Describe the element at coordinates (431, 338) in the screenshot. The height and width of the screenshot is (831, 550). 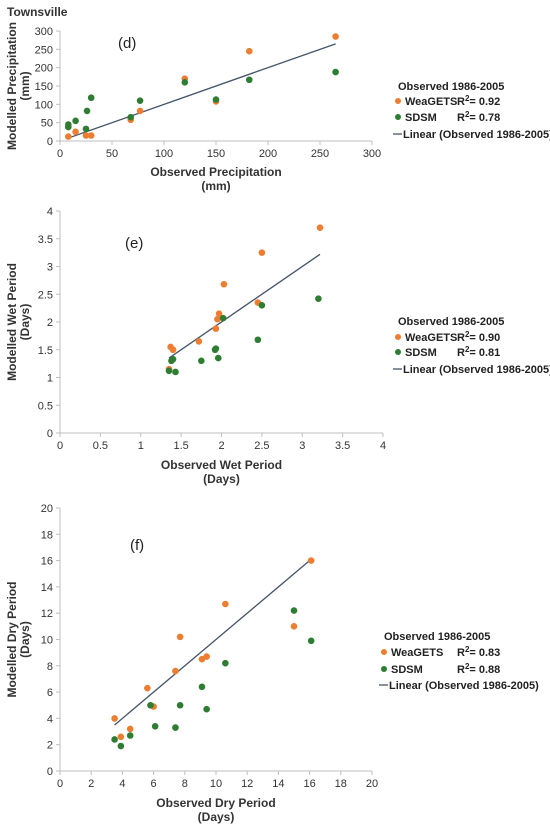
I see `legend-label-weagets: WeaGETS` at that location.